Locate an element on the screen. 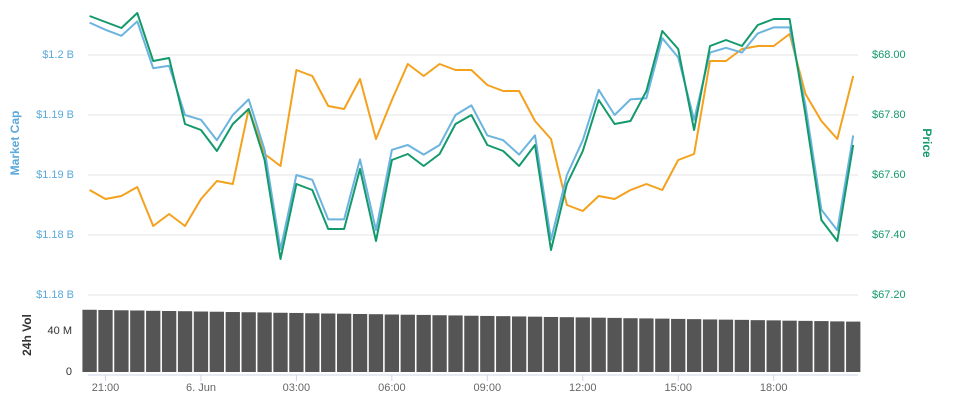  x-tick-label: 15:00 is located at coordinates (678, 388).